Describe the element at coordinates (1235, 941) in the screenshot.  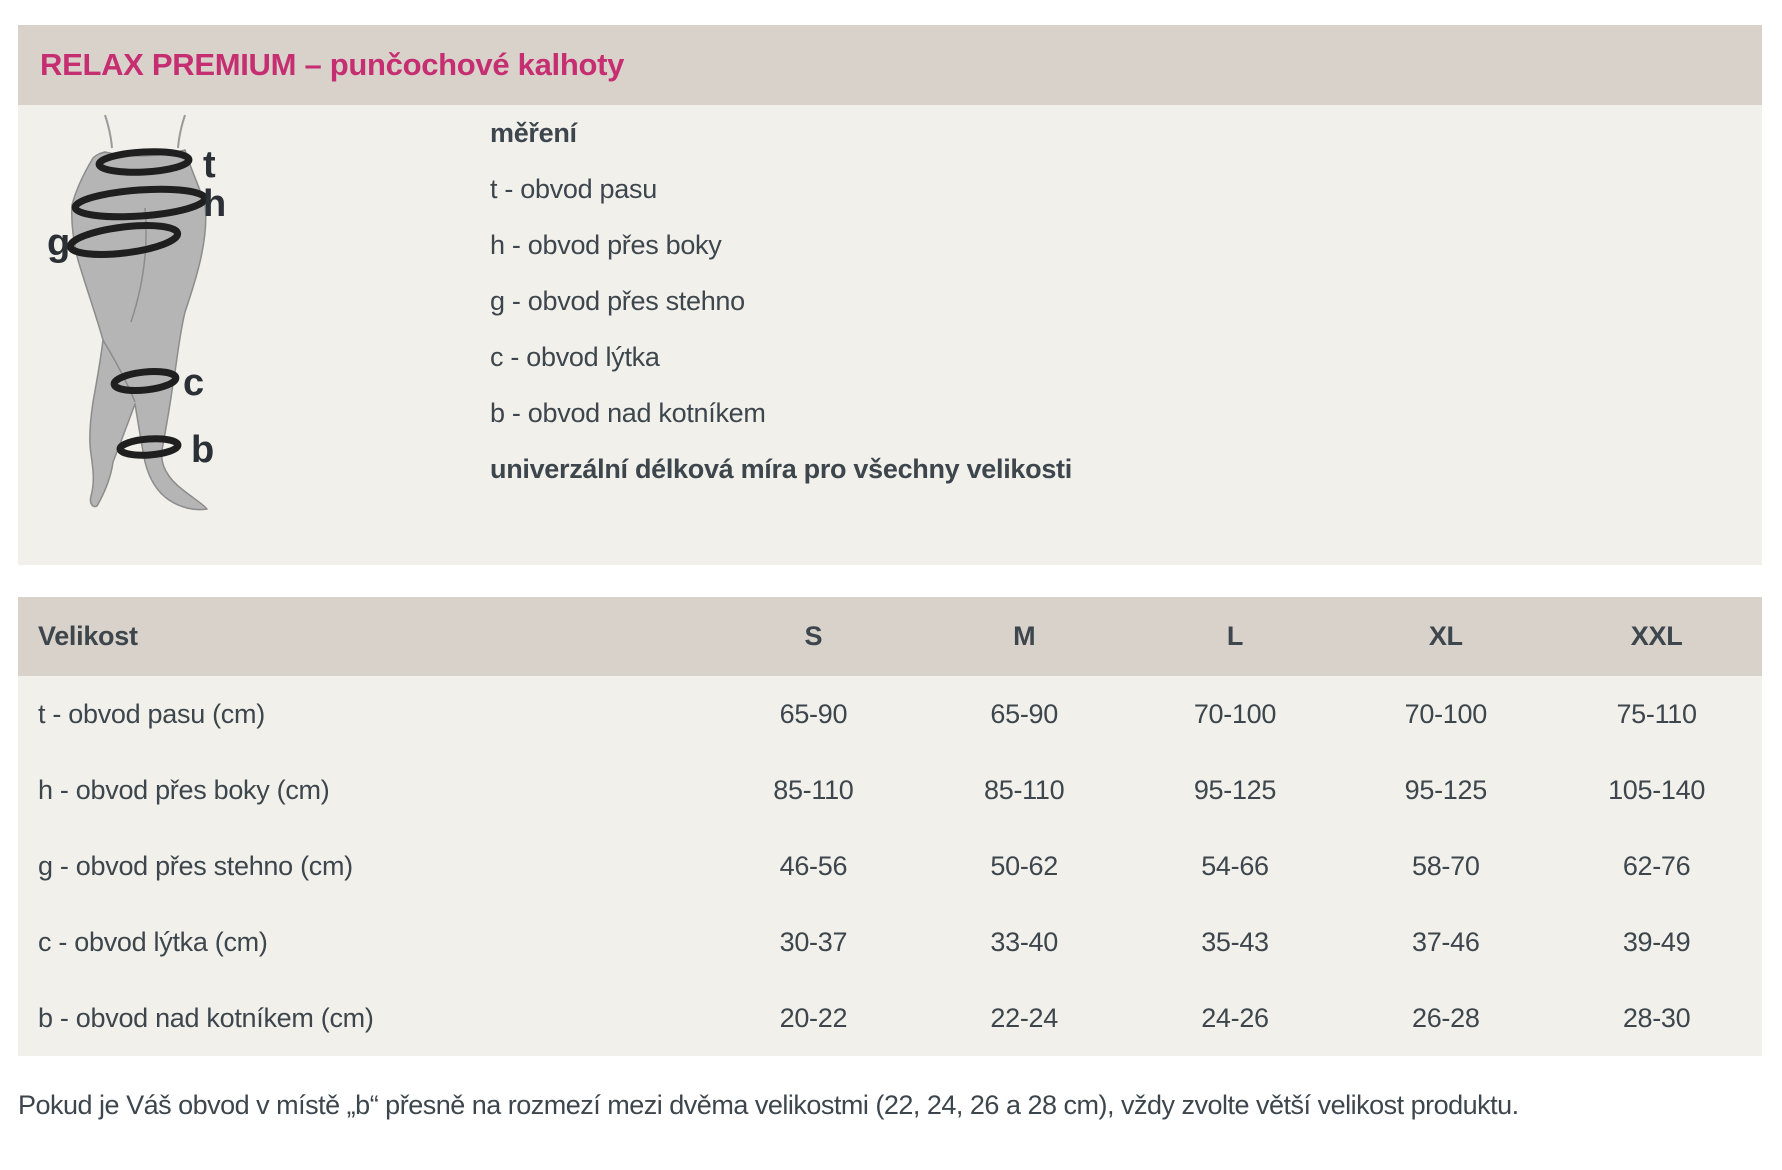
I see `cell-value: 35-43` at that location.